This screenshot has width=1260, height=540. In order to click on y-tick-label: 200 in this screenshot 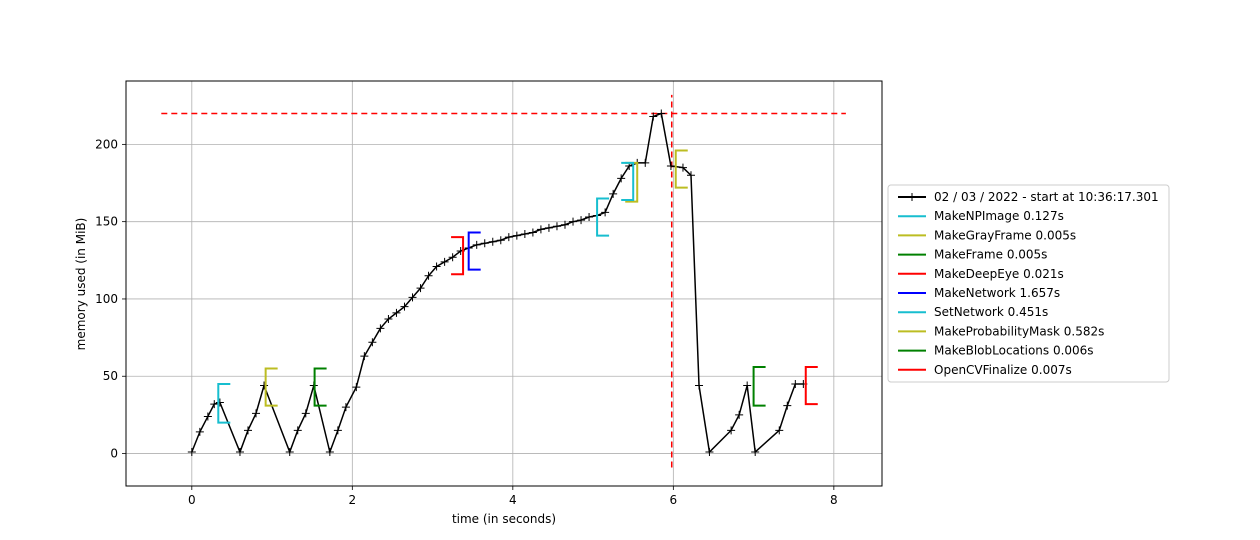, I will do `click(106, 144)`.